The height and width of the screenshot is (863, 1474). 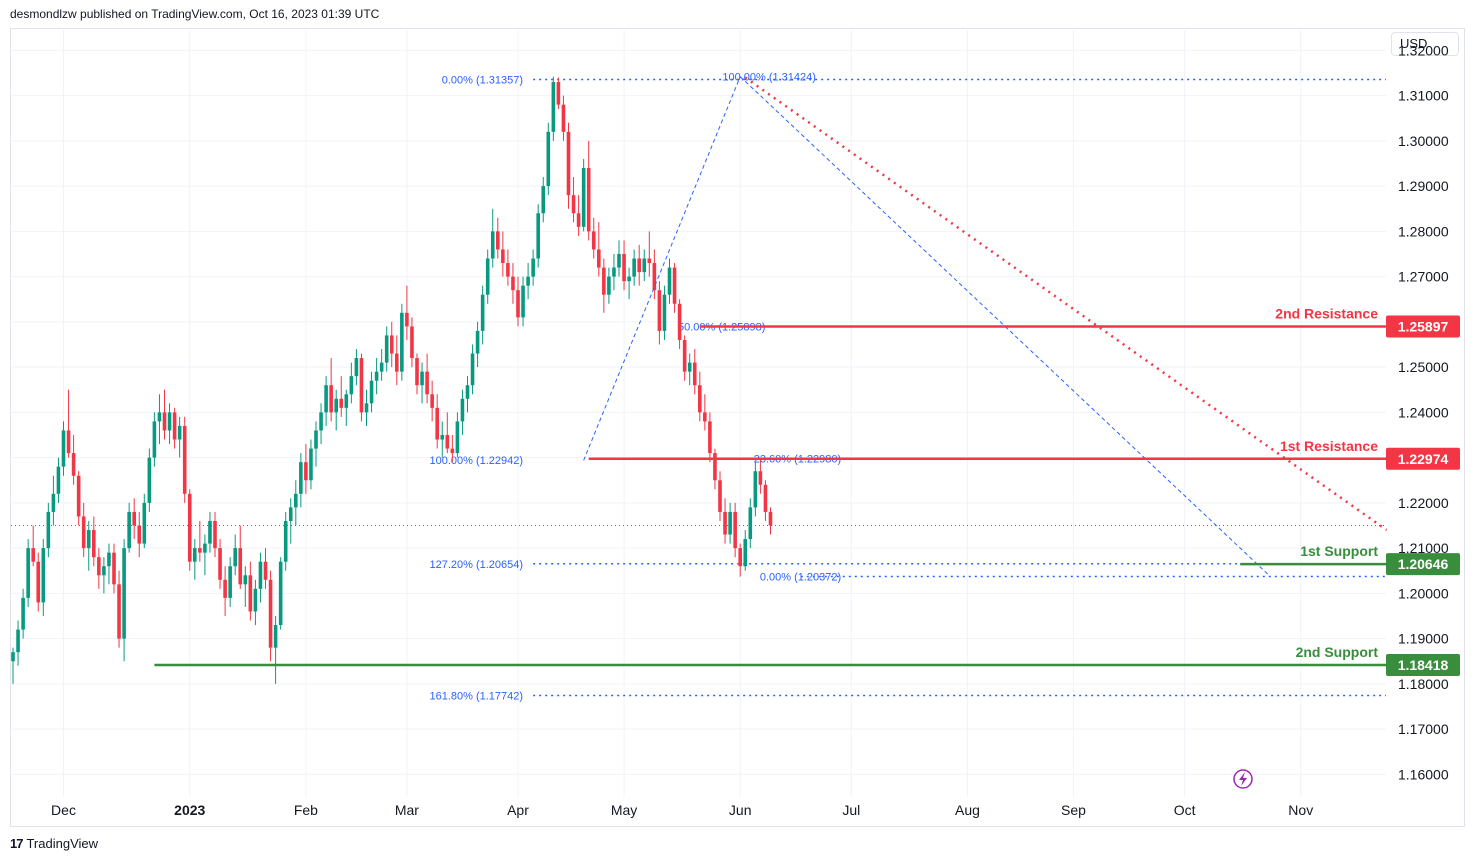 What do you see at coordinates (189, 810) in the screenshot?
I see `x-tick-label: 2023` at bounding box center [189, 810].